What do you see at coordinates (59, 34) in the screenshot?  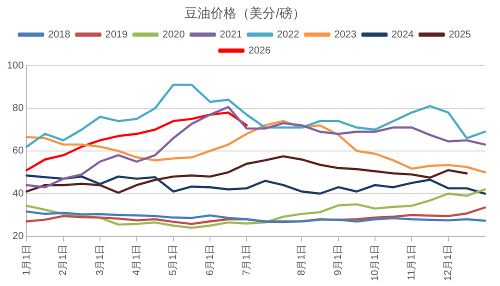 I see `legend-label: 2018` at bounding box center [59, 34].